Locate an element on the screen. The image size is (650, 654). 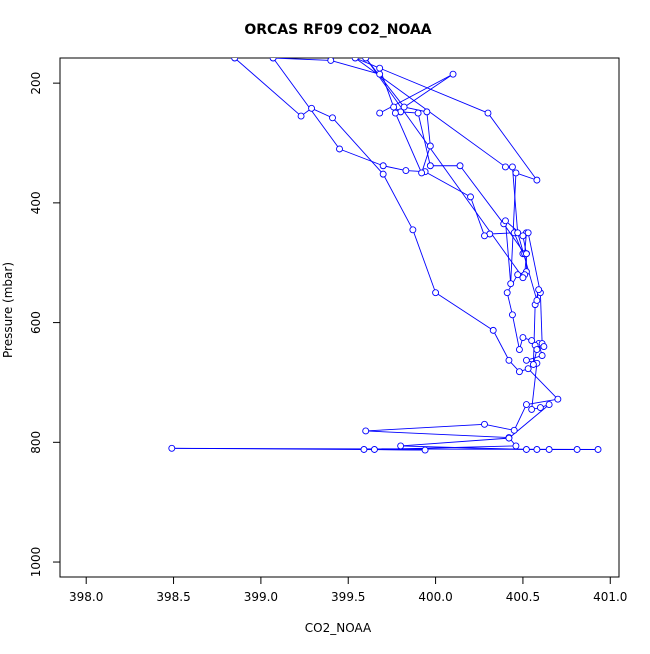
y-tick-label: 1000 is located at coordinates (36, 562).